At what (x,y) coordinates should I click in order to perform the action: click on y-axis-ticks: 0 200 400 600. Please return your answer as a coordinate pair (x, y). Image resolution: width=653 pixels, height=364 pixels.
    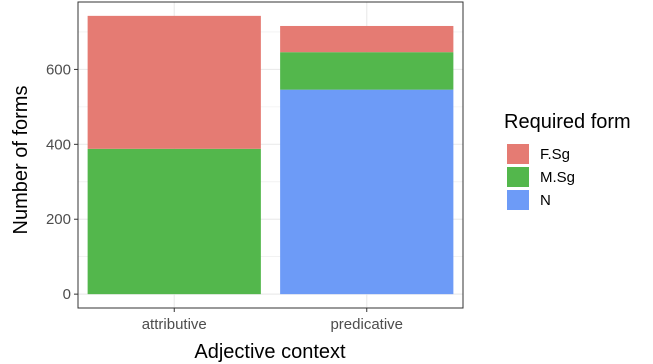
    Looking at the image, I should click on (62, 182).